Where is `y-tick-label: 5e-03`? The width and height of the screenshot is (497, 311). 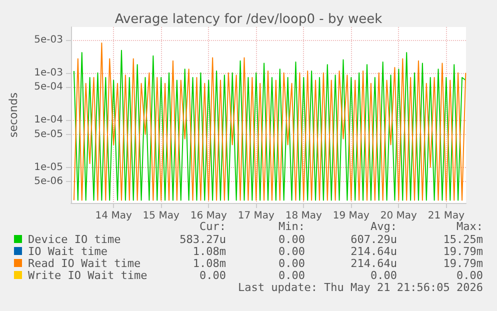
y-tick-label: 5e-03 is located at coordinates (48, 40).